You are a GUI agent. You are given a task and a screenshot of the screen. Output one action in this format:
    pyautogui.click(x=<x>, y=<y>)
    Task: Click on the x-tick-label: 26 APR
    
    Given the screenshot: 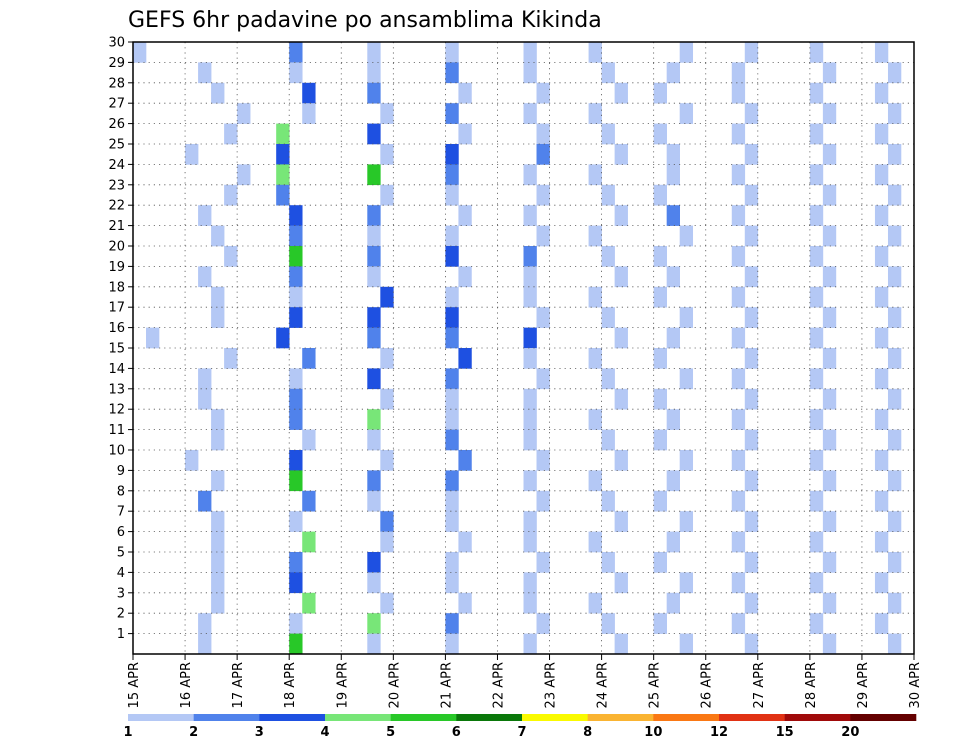 What is the action you would take?
    pyautogui.click(x=707, y=685)
    